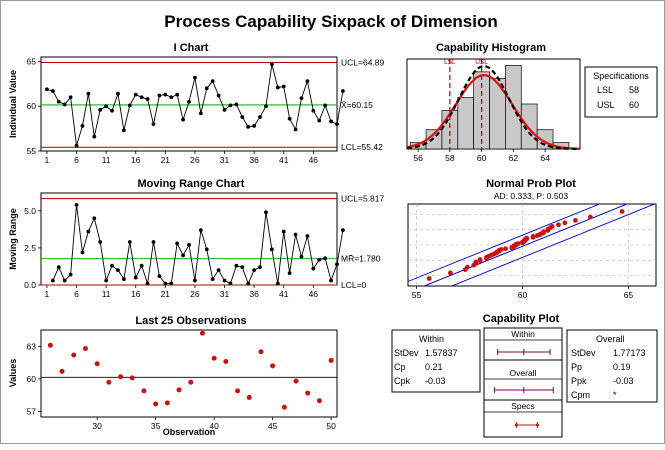  I want to click on i-chart-ucl-label: UCL=64.89, so click(363, 62).